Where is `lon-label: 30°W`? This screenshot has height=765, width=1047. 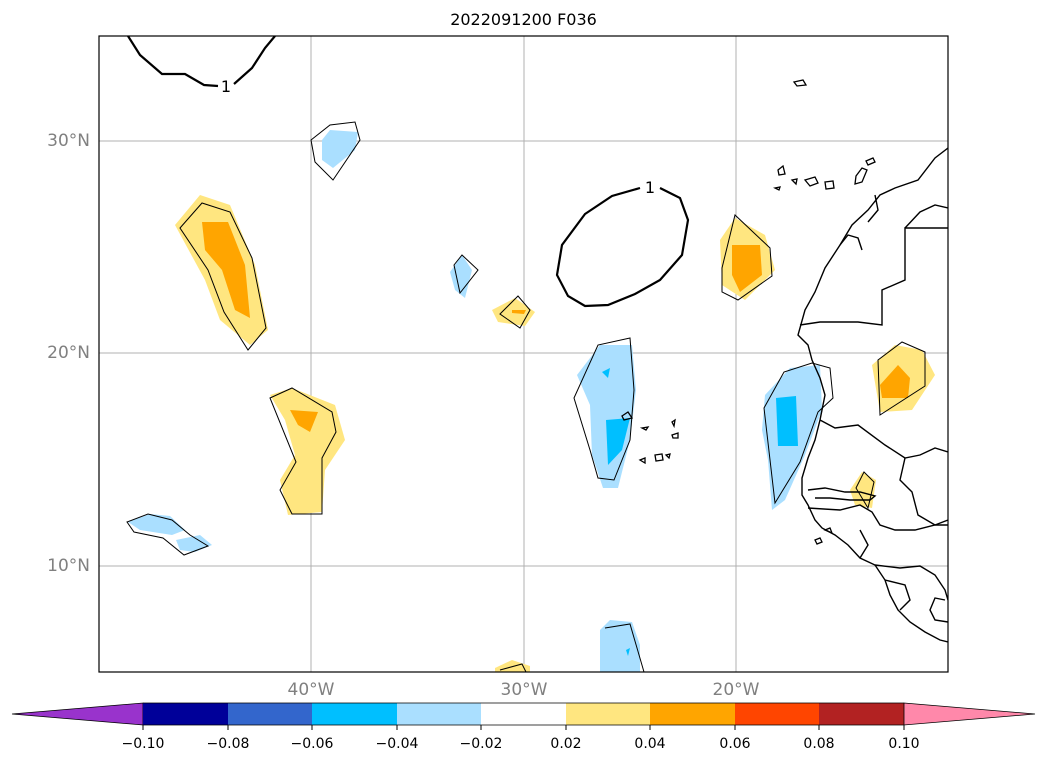
lon-label: 30°W is located at coordinates (524, 690).